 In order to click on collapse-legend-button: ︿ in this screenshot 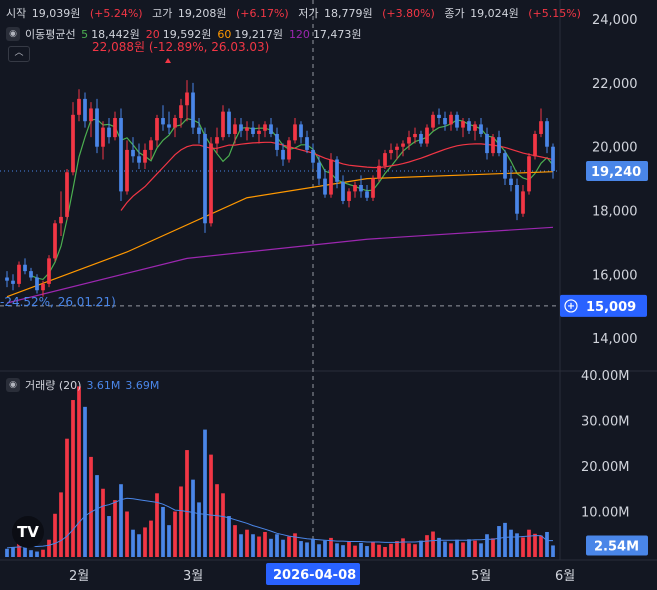, I will do `click(19, 54)`.